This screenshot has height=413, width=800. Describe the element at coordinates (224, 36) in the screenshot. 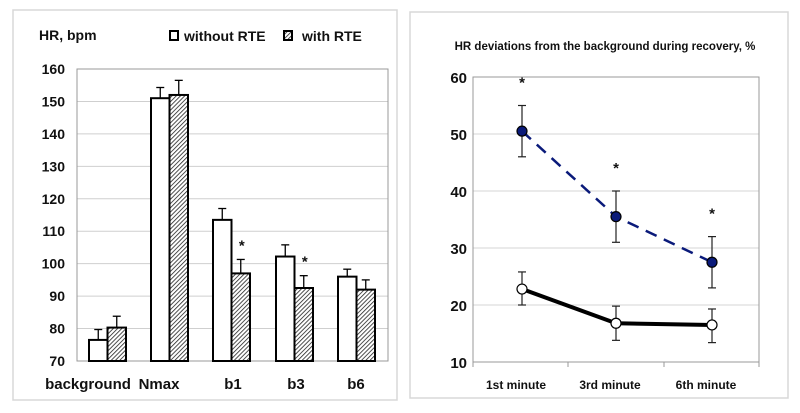

I see `legend-label: without RTE` at that location.